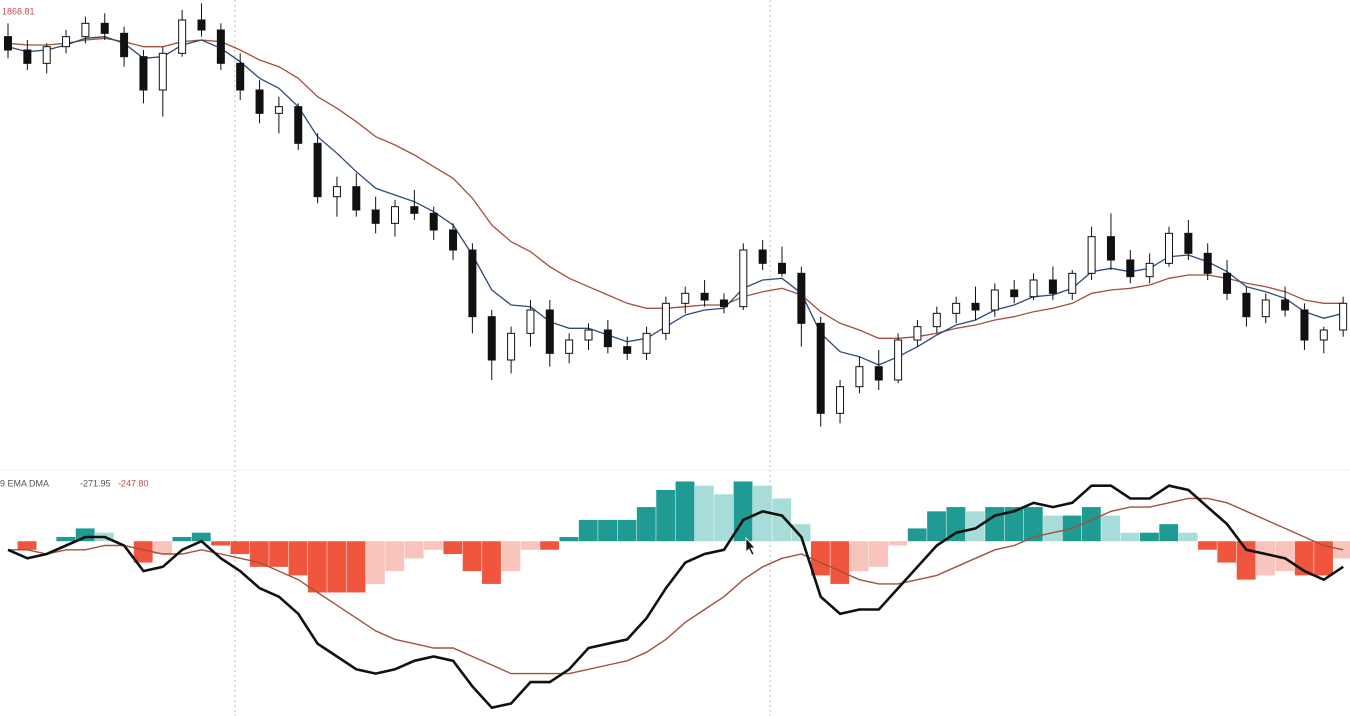 This screenshot has width=1350, height=716. Describe the element at coordinates (133, 483) in the screenshot. I see `indicator-label: -247.80` at that location.